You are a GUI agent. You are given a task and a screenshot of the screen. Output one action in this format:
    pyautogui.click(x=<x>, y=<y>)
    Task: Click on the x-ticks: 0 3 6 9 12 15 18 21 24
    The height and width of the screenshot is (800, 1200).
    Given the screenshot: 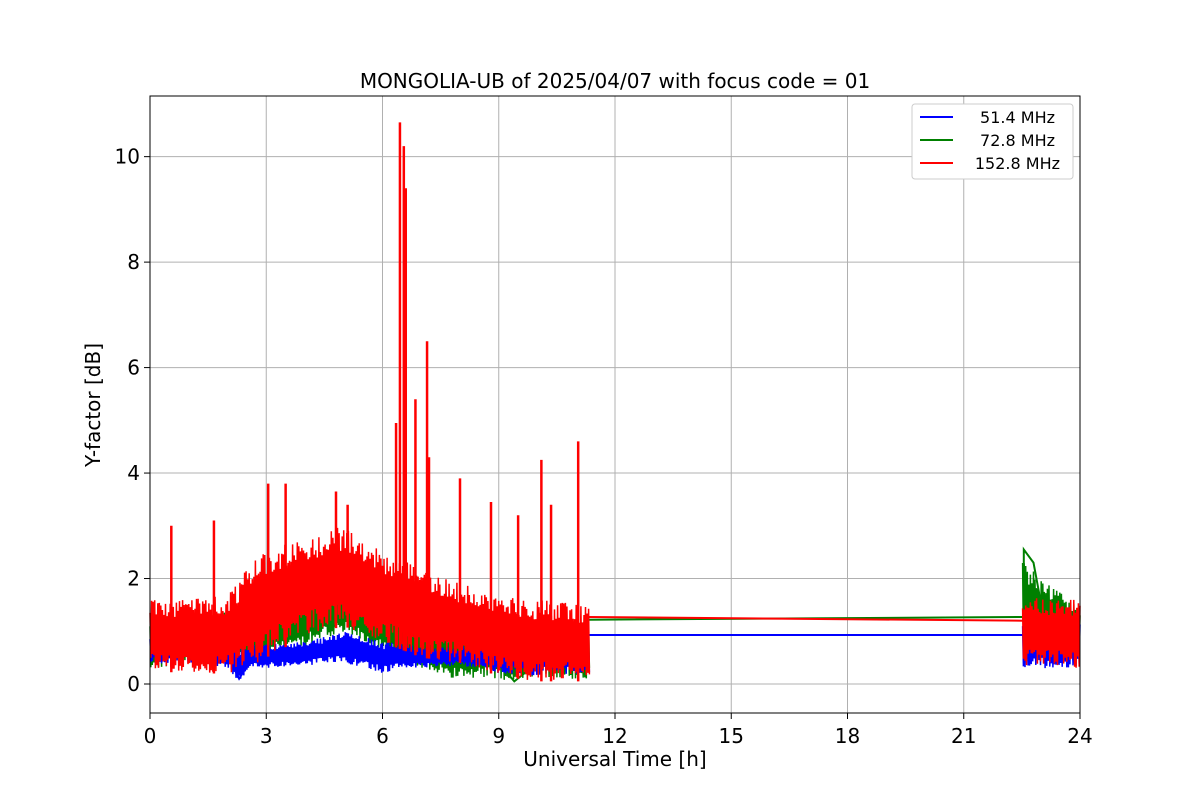 What is the action you would take?
    pyautogui.click(x=618, y=730)
    